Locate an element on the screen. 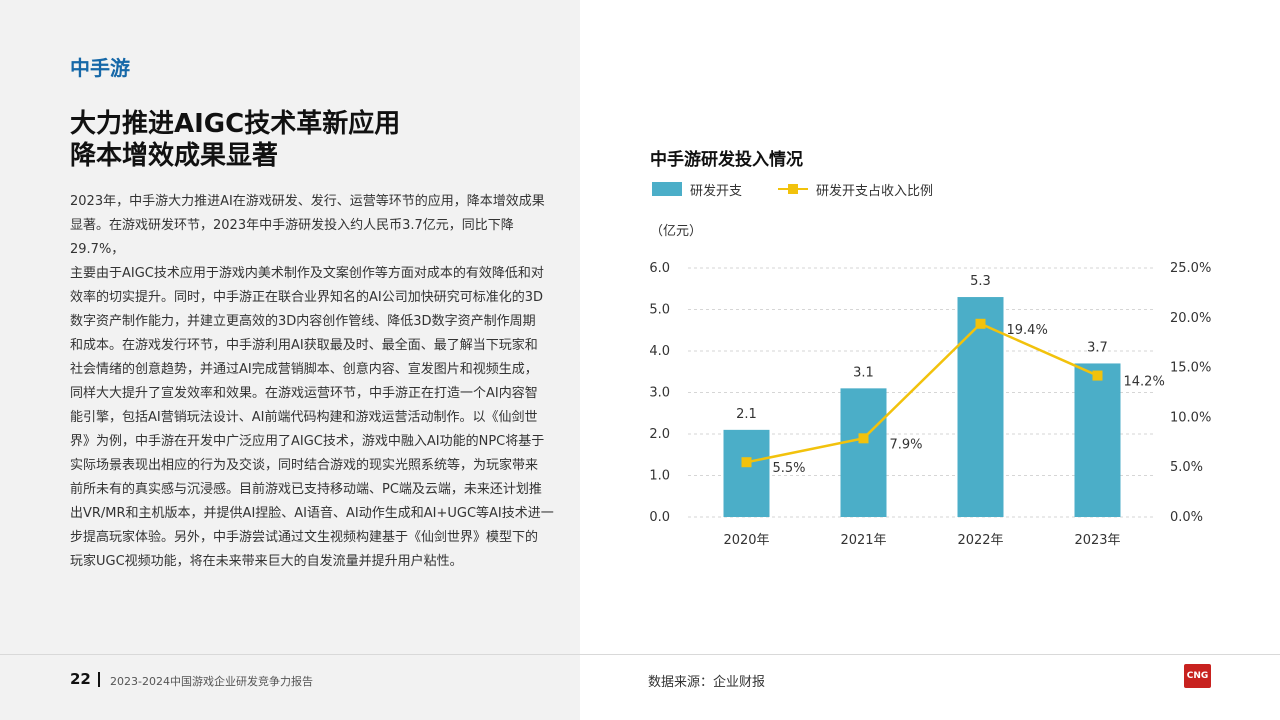  y-right-tick-label: 20.0% is located at coordinates (1190, 318).